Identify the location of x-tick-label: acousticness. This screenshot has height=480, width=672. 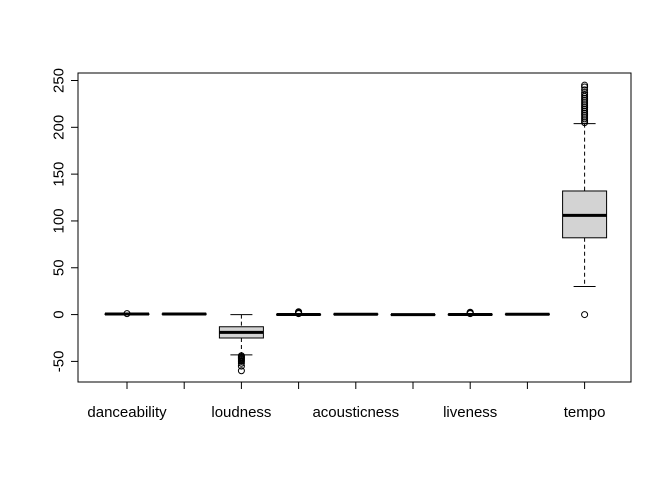
(355, 412).